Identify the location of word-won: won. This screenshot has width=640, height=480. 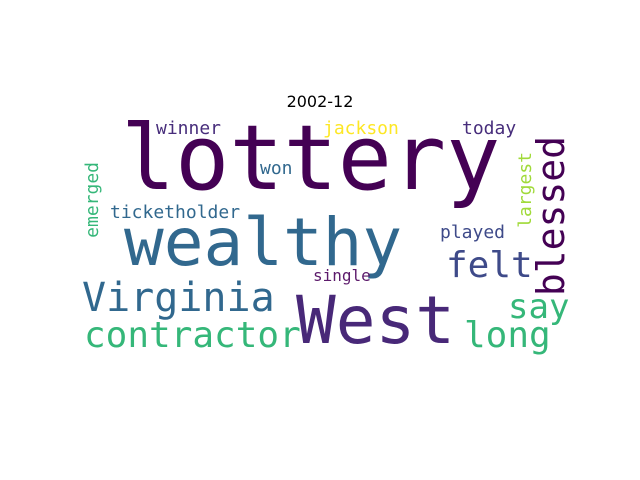
(276, 168).